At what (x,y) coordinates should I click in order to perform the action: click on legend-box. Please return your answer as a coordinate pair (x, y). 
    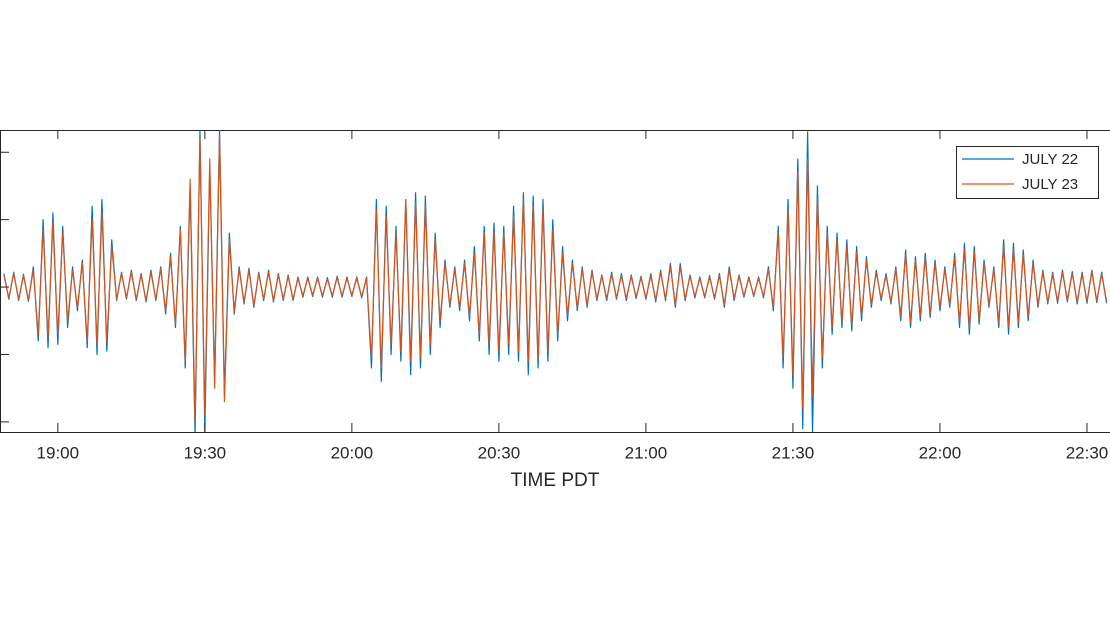
    Looking at the image, I should click on (1027, 172).